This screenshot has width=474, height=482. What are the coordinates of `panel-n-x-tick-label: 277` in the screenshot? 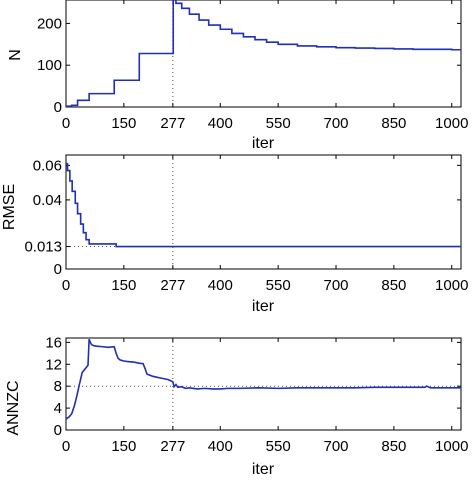 It's located at (172, 123).